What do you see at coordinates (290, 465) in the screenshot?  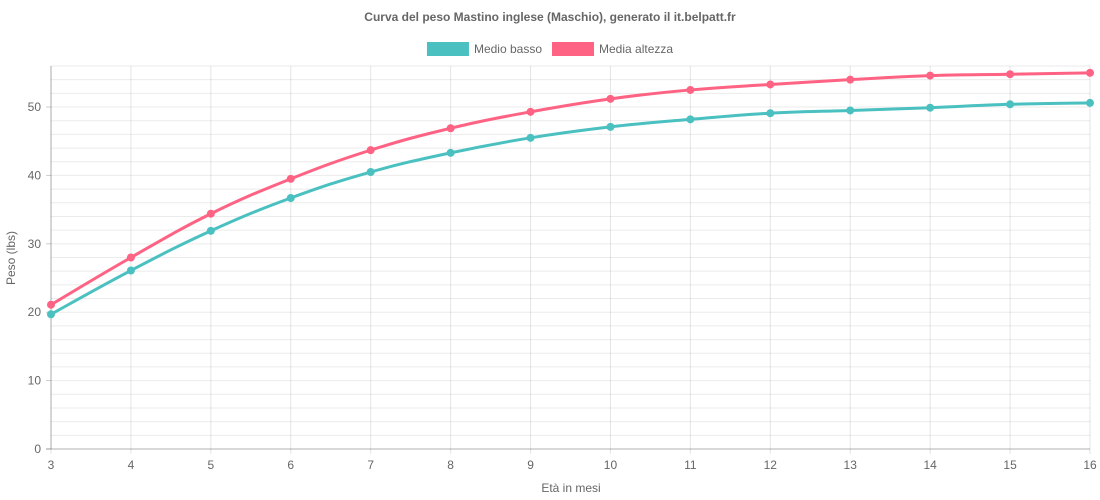 I see `x-tick-label: 6` at bounding box center [290, 465].